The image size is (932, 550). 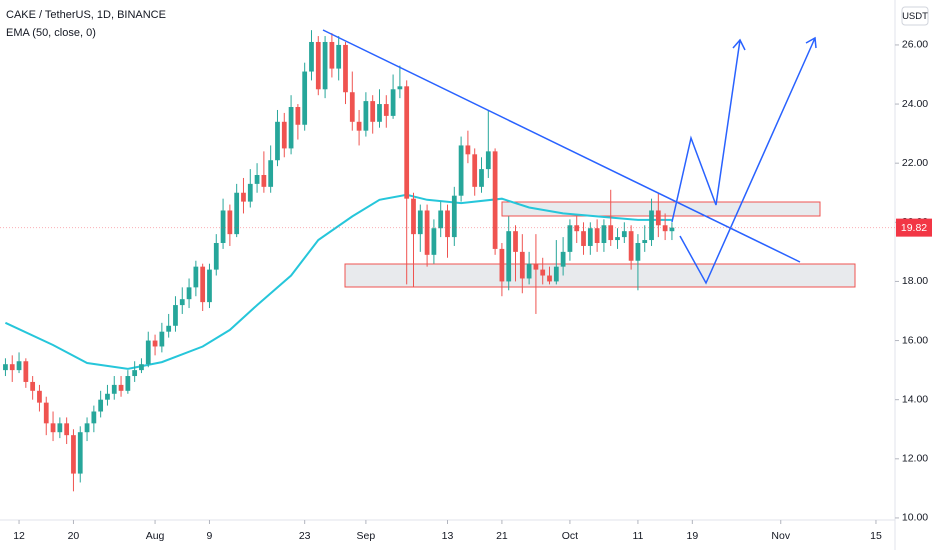 I want to click on currency-label: USDT, so click(x=915, y=16).